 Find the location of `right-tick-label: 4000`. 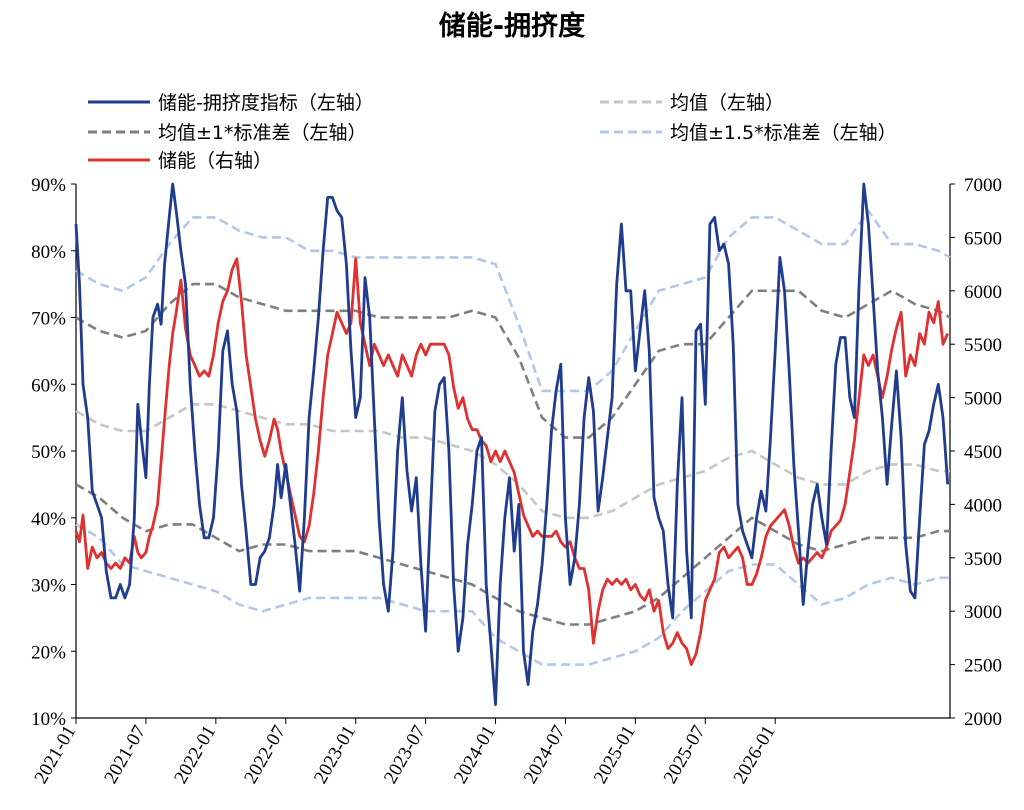

right-tick-label: 4000 is located at coordinates (983, 505).